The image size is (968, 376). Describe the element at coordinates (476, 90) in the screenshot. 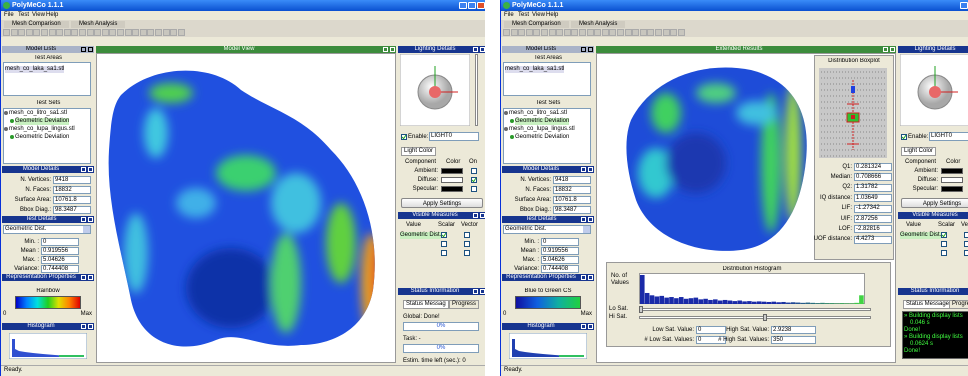

I see `light-slider` at that location.